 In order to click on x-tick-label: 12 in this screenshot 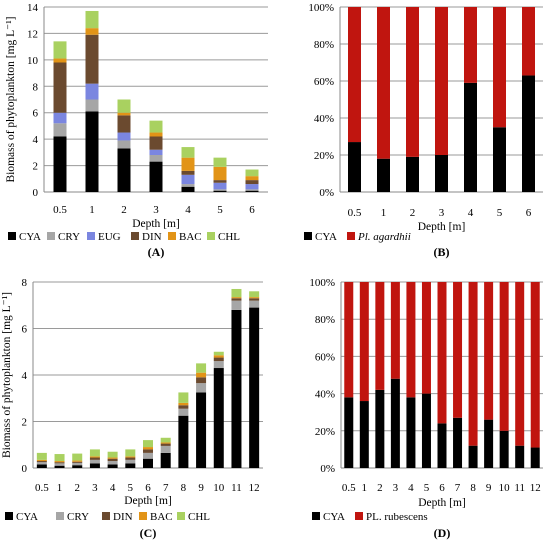, I will do `click(254, 488)`.